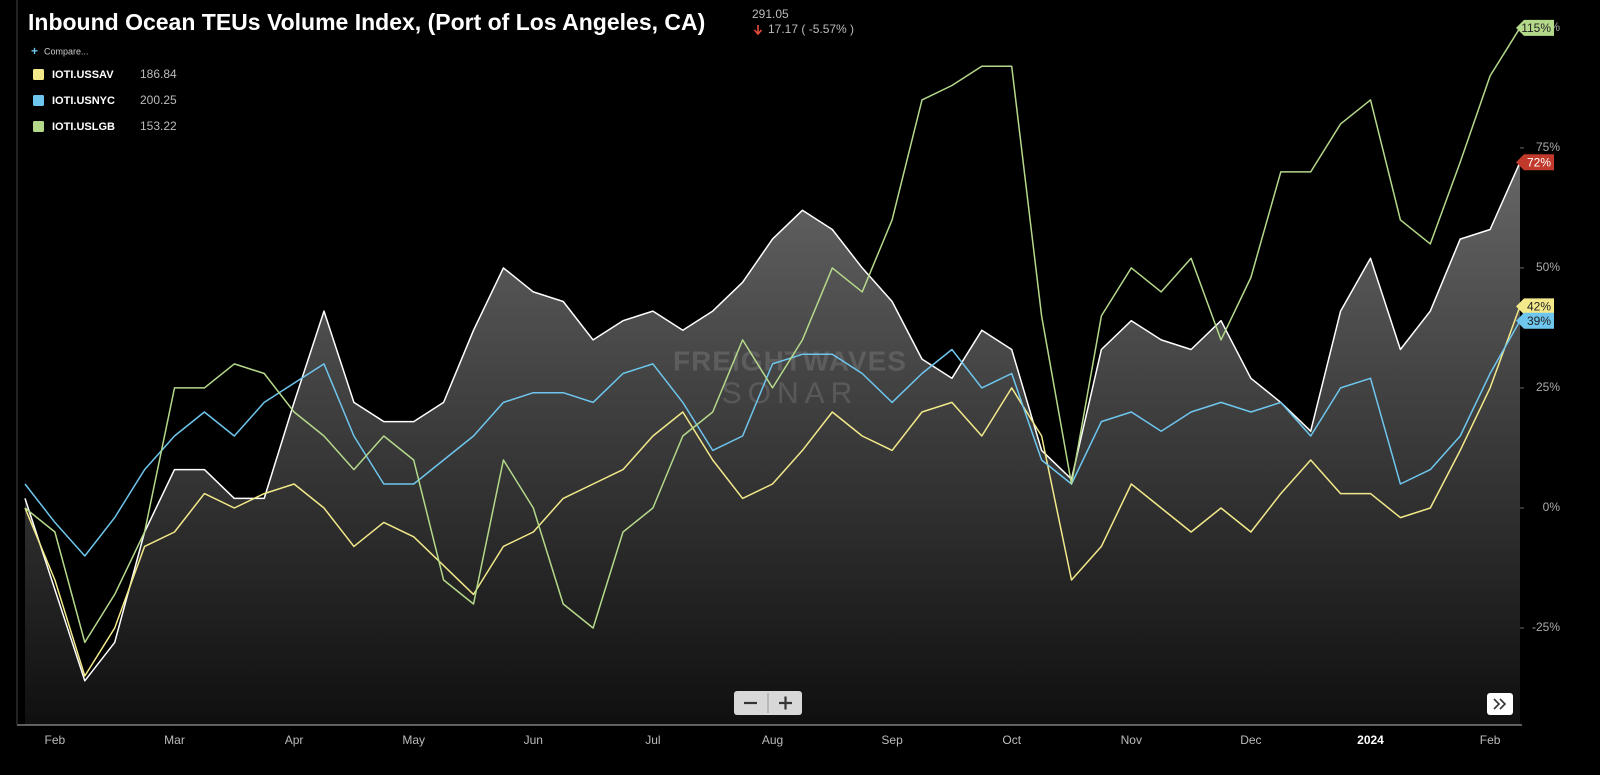  I want to click on end-label: 39%, so click(1539, 321).